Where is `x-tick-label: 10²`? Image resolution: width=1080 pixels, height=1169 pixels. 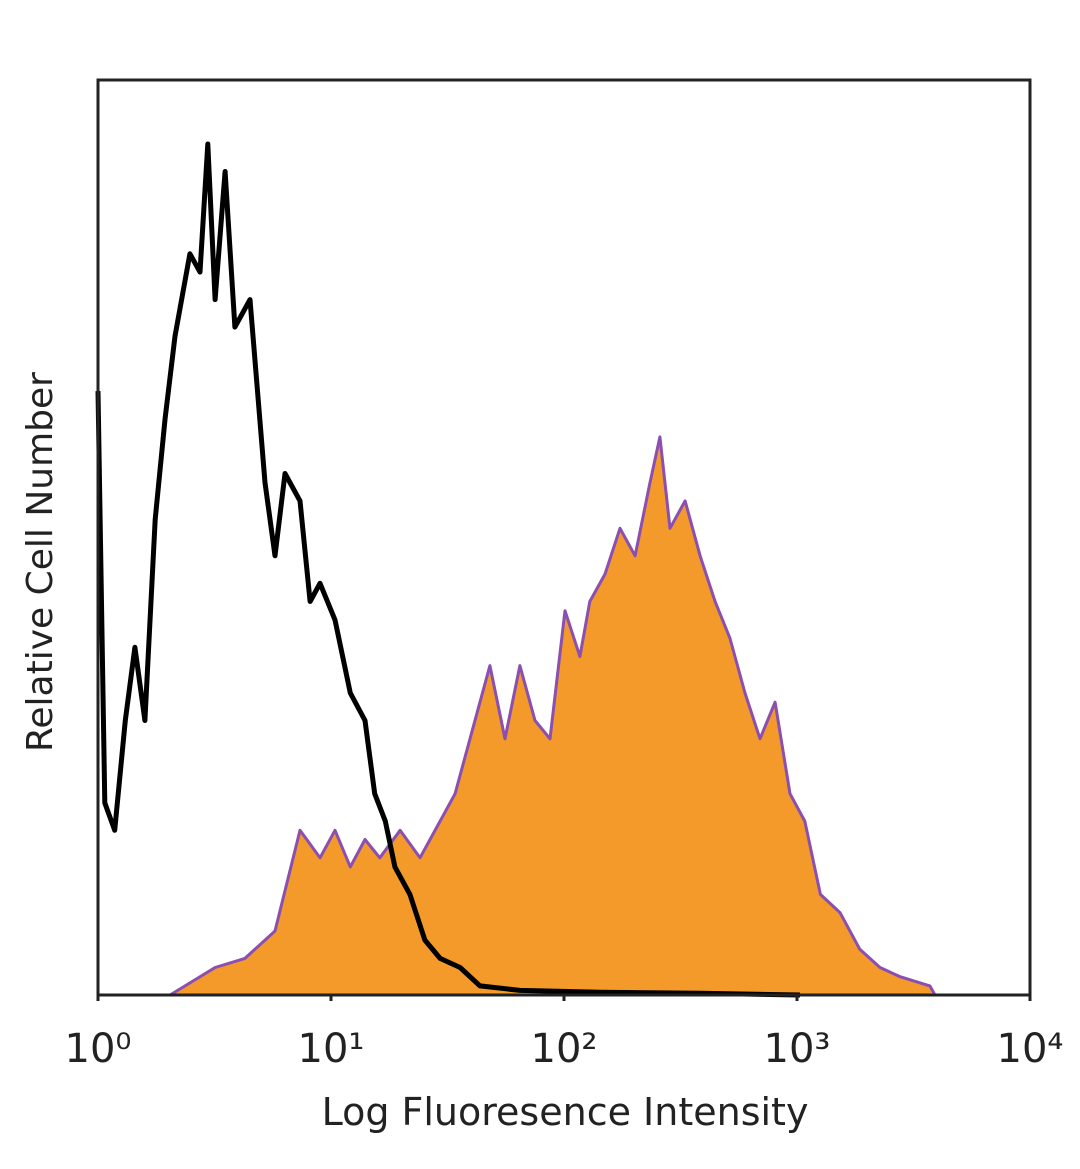 x-tick-label: 10² is located at coordinates (564, 1049).